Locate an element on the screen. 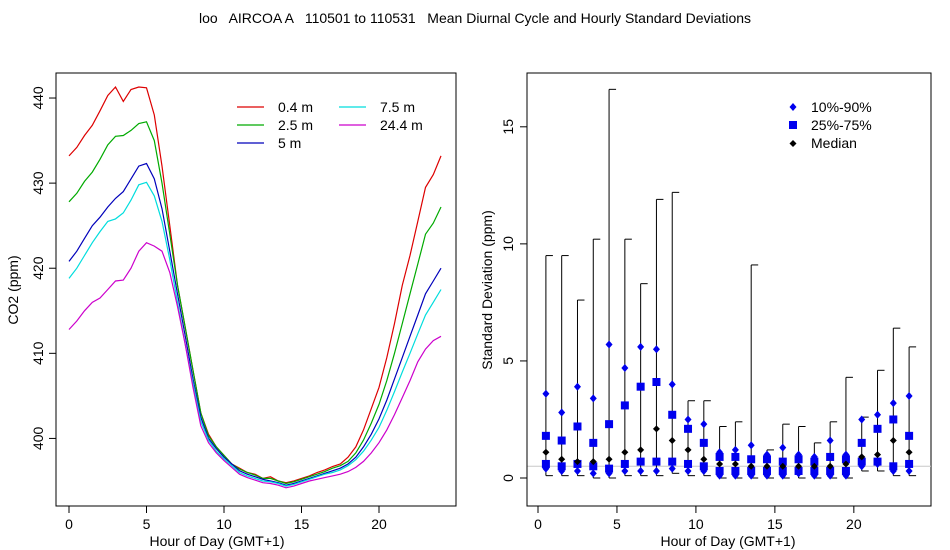  legend-label-4: 24.4 m is located at coordinates (401, 125).